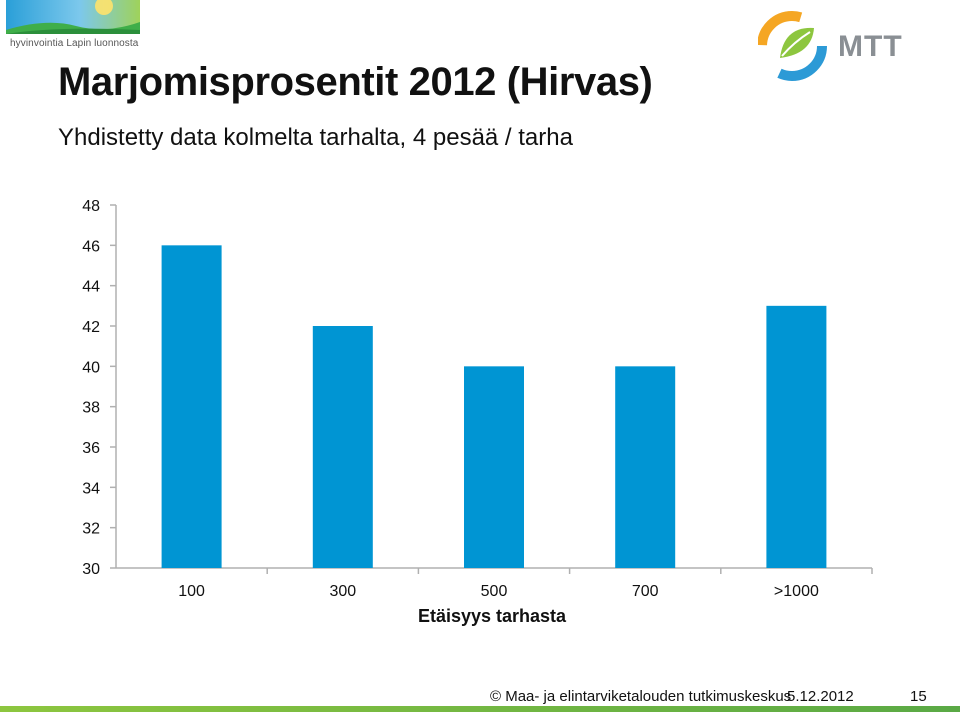 The image size is (960, 712). What do you see at coordinates (355, 82) in the screenshot?
I see `slide-title: Marjomisprosentit 2012 (Hirvas)` at bounding box center [355, 82].